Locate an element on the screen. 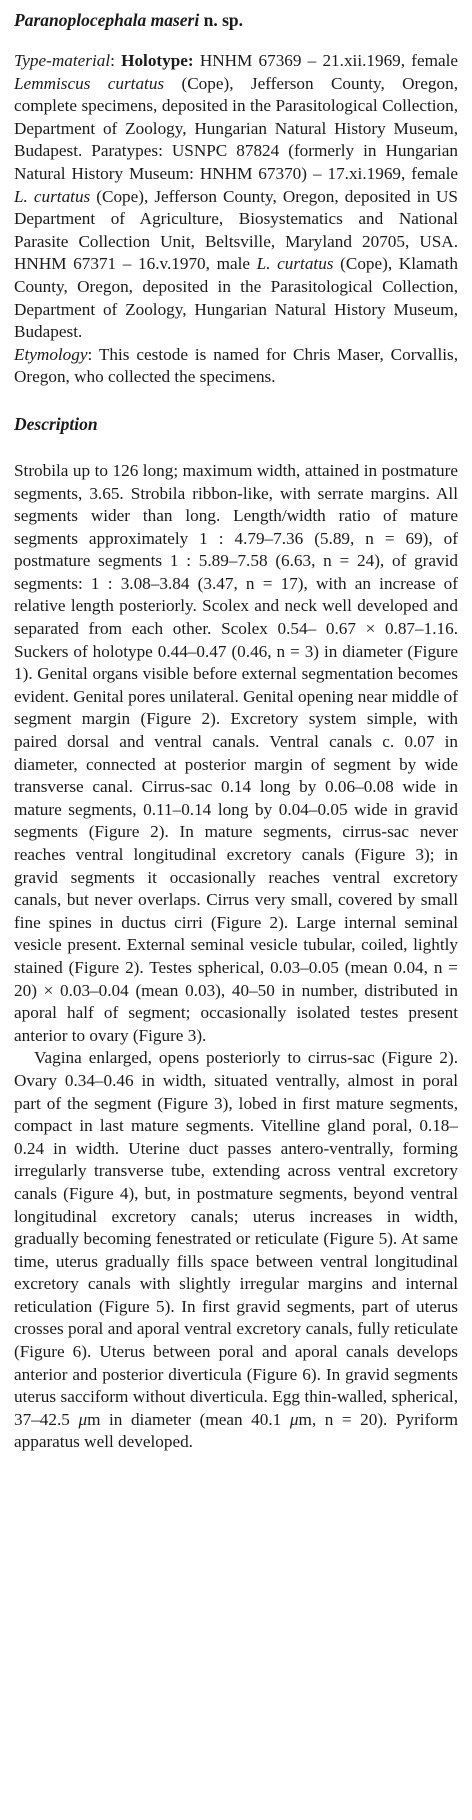  etymology-colon: : is located at coordinates (93, 354).